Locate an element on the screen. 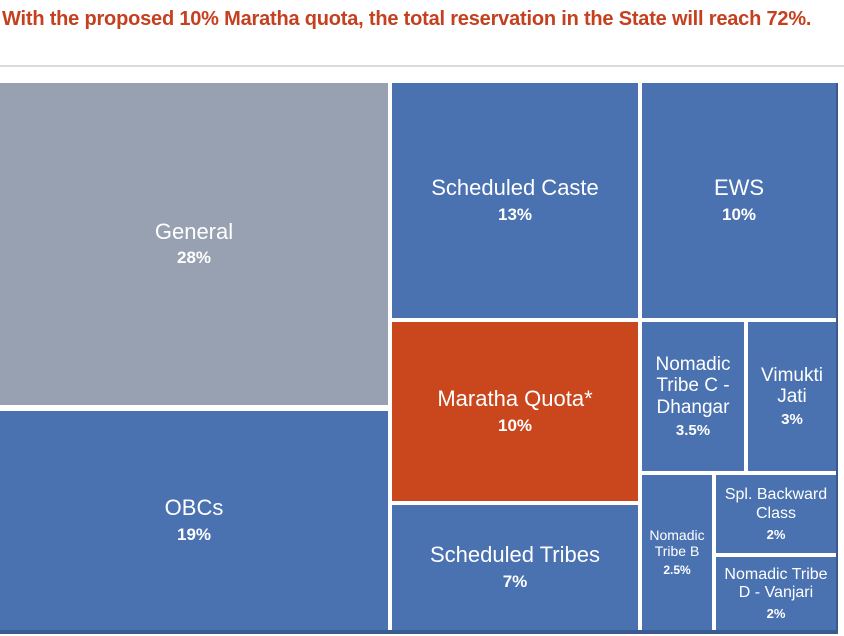 This screenshot has height=636, width=844. cell-label: Maratha Quota* is located at coordinates (515, 399).